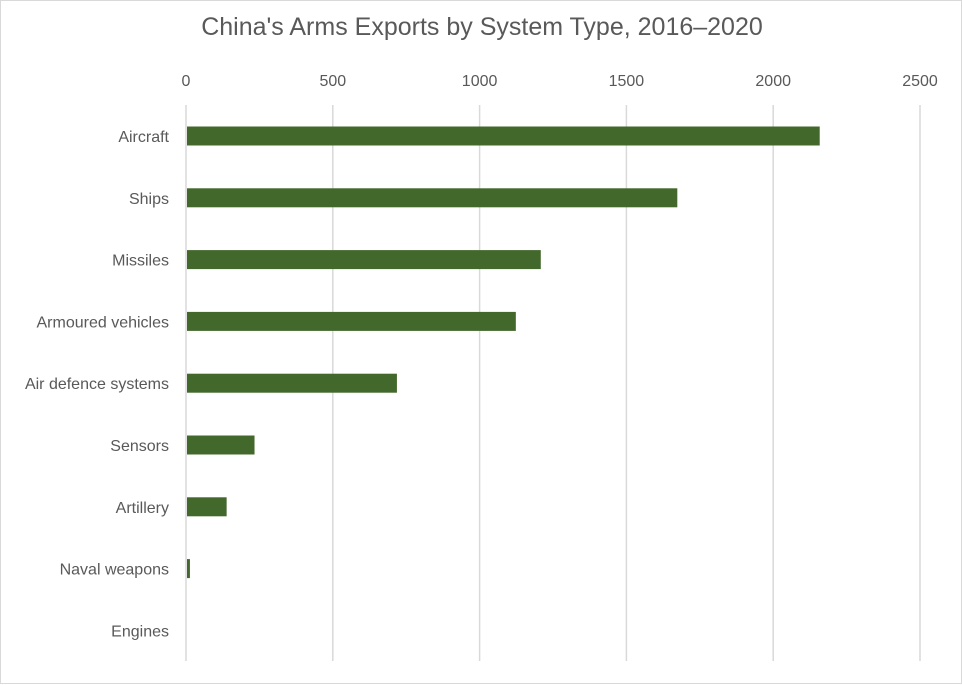  Describe the element at coordinates (140, 261) in the screenshot. I see `category-label: Missiles` at that location.